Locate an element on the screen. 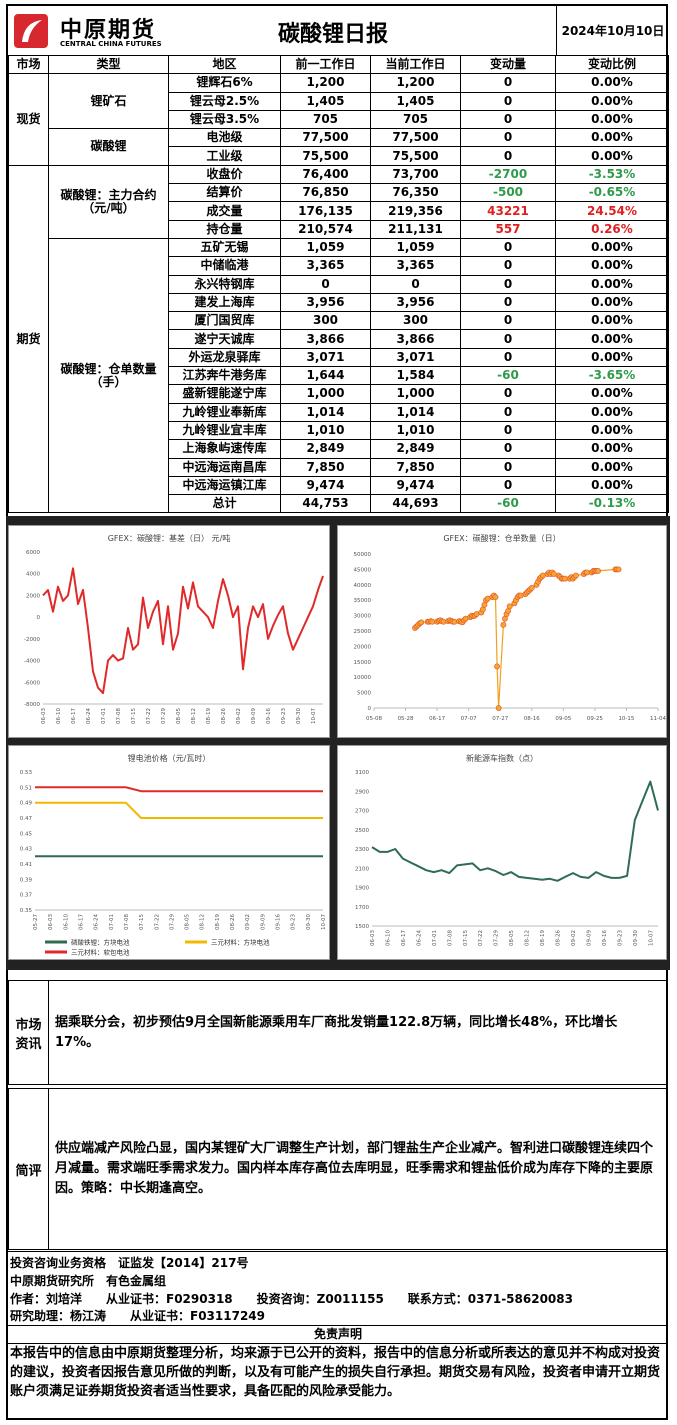 This screenshot has width=677, height=1425. x-tick-label: 09-23 is located at coordinates (620, 938).